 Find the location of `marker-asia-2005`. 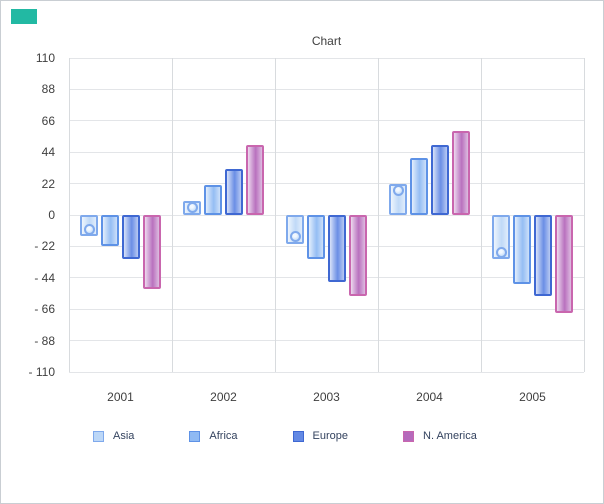

marker-asia-2005 is located at coordinates (501, 252).